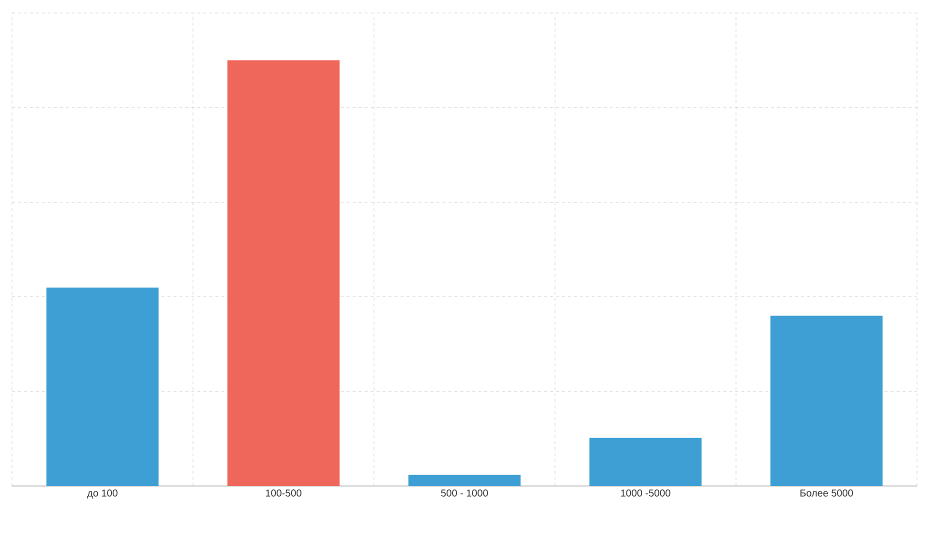 This screenshot has width=930, height=535. Describe the element at coordinates (645, 493) in the screenshot. I see `x-tick-label: 1000 -5000` at that location.